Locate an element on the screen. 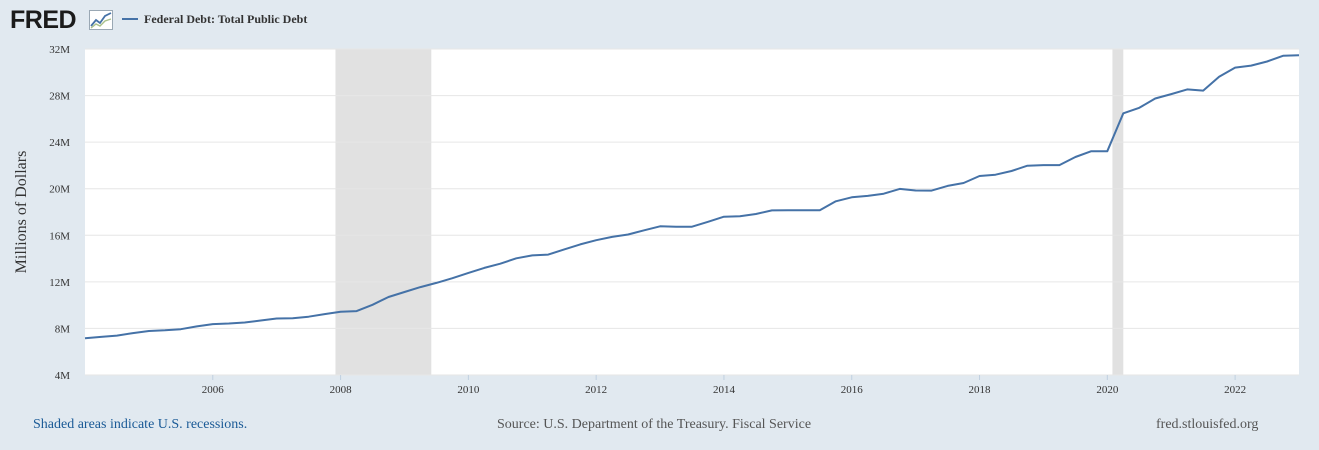 This screenshot has height=450, width=1319. x-tick-label: 2006 is located at coordinates (213, 390).